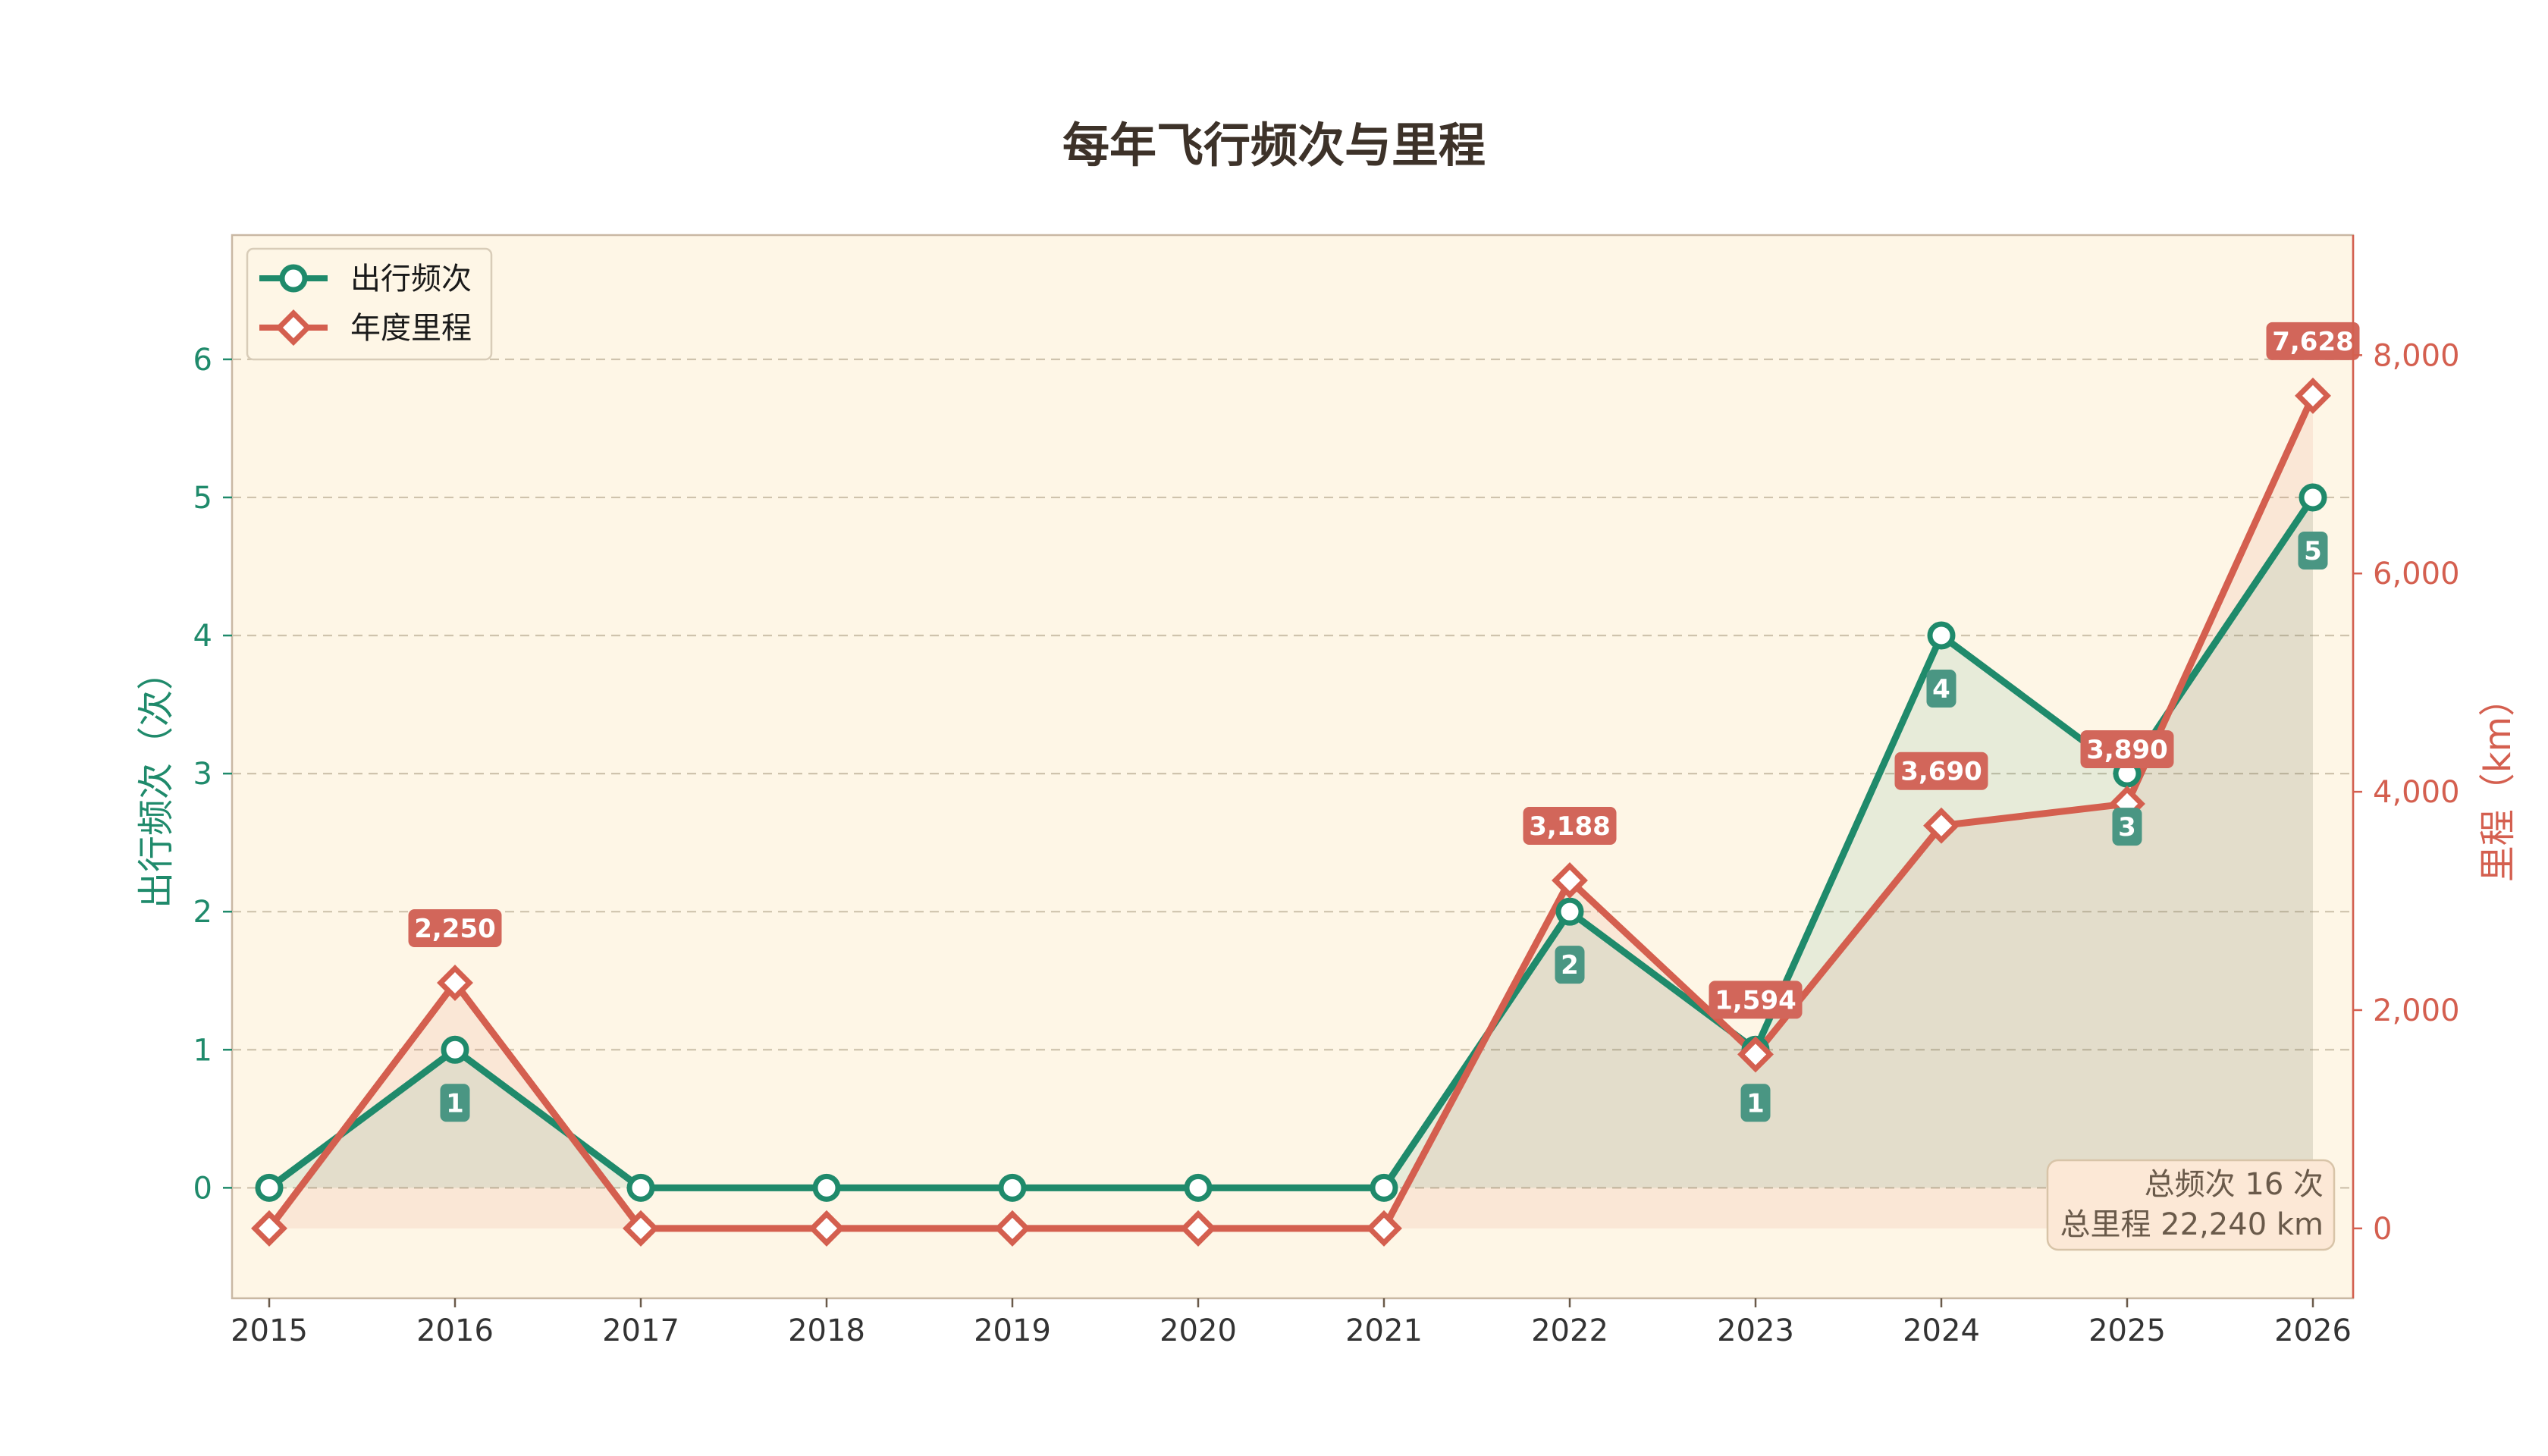 The image size is (2548, 1456). I want to click on mileage-data-label: 3,890, so click(2127, 750).